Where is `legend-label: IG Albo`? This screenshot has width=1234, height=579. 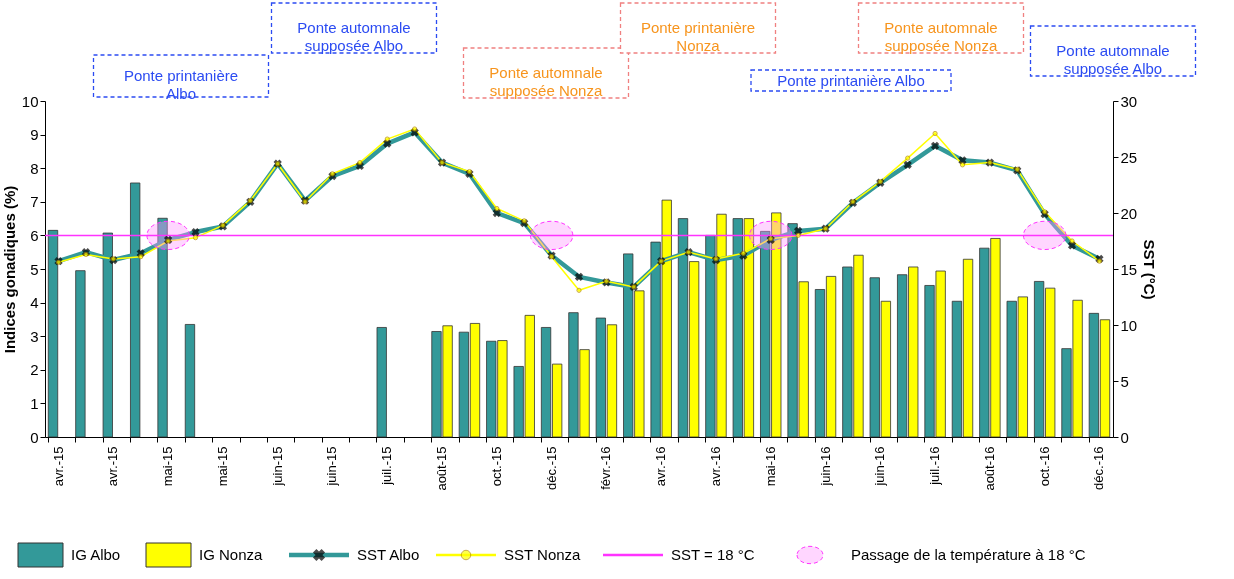
legend-label: IG Albo is located at coordinates (96, 554).